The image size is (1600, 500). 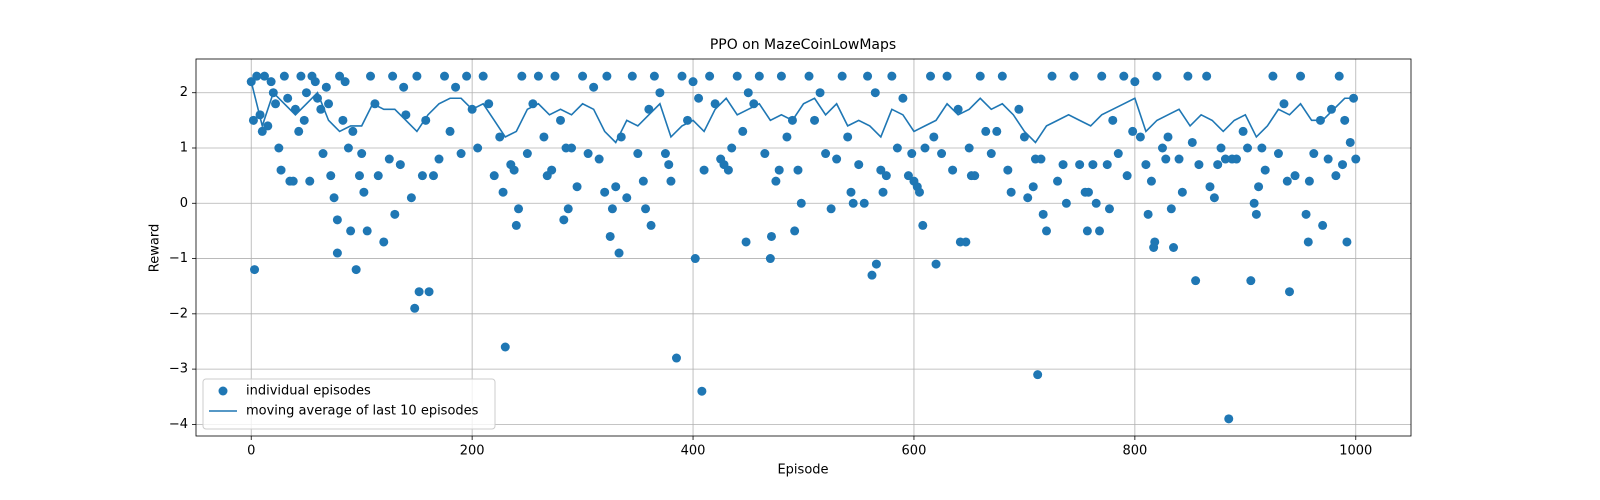 I want to click on legend-marker, so click(x=223, y=391).